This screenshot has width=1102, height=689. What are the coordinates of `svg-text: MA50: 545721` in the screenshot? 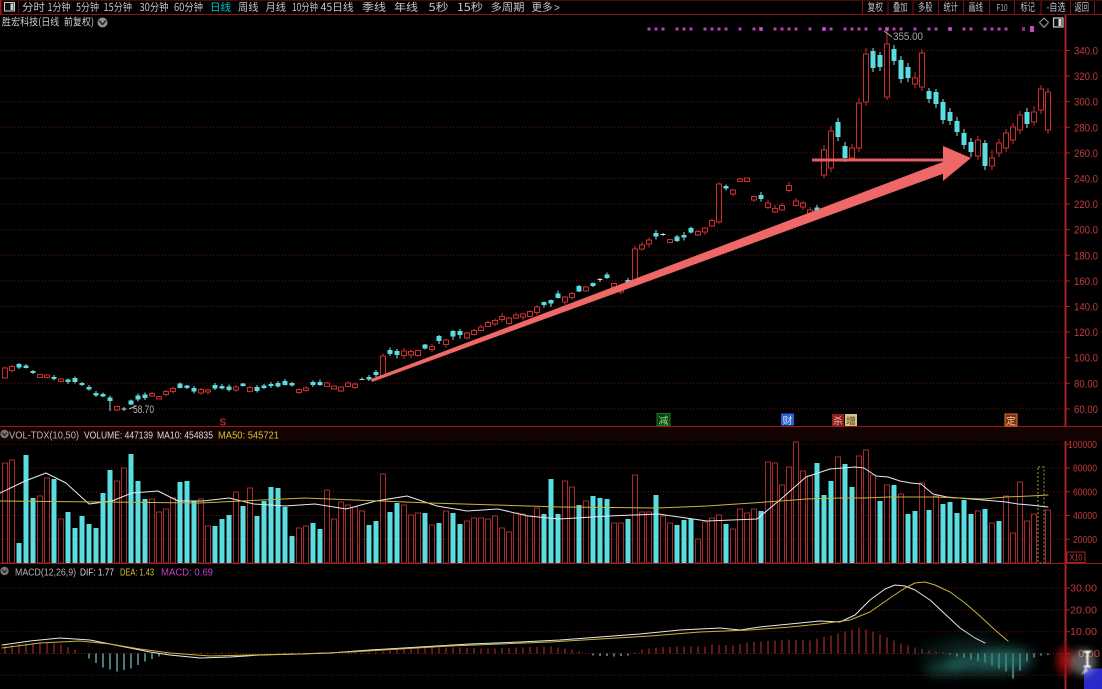 It's located at (248, 436).